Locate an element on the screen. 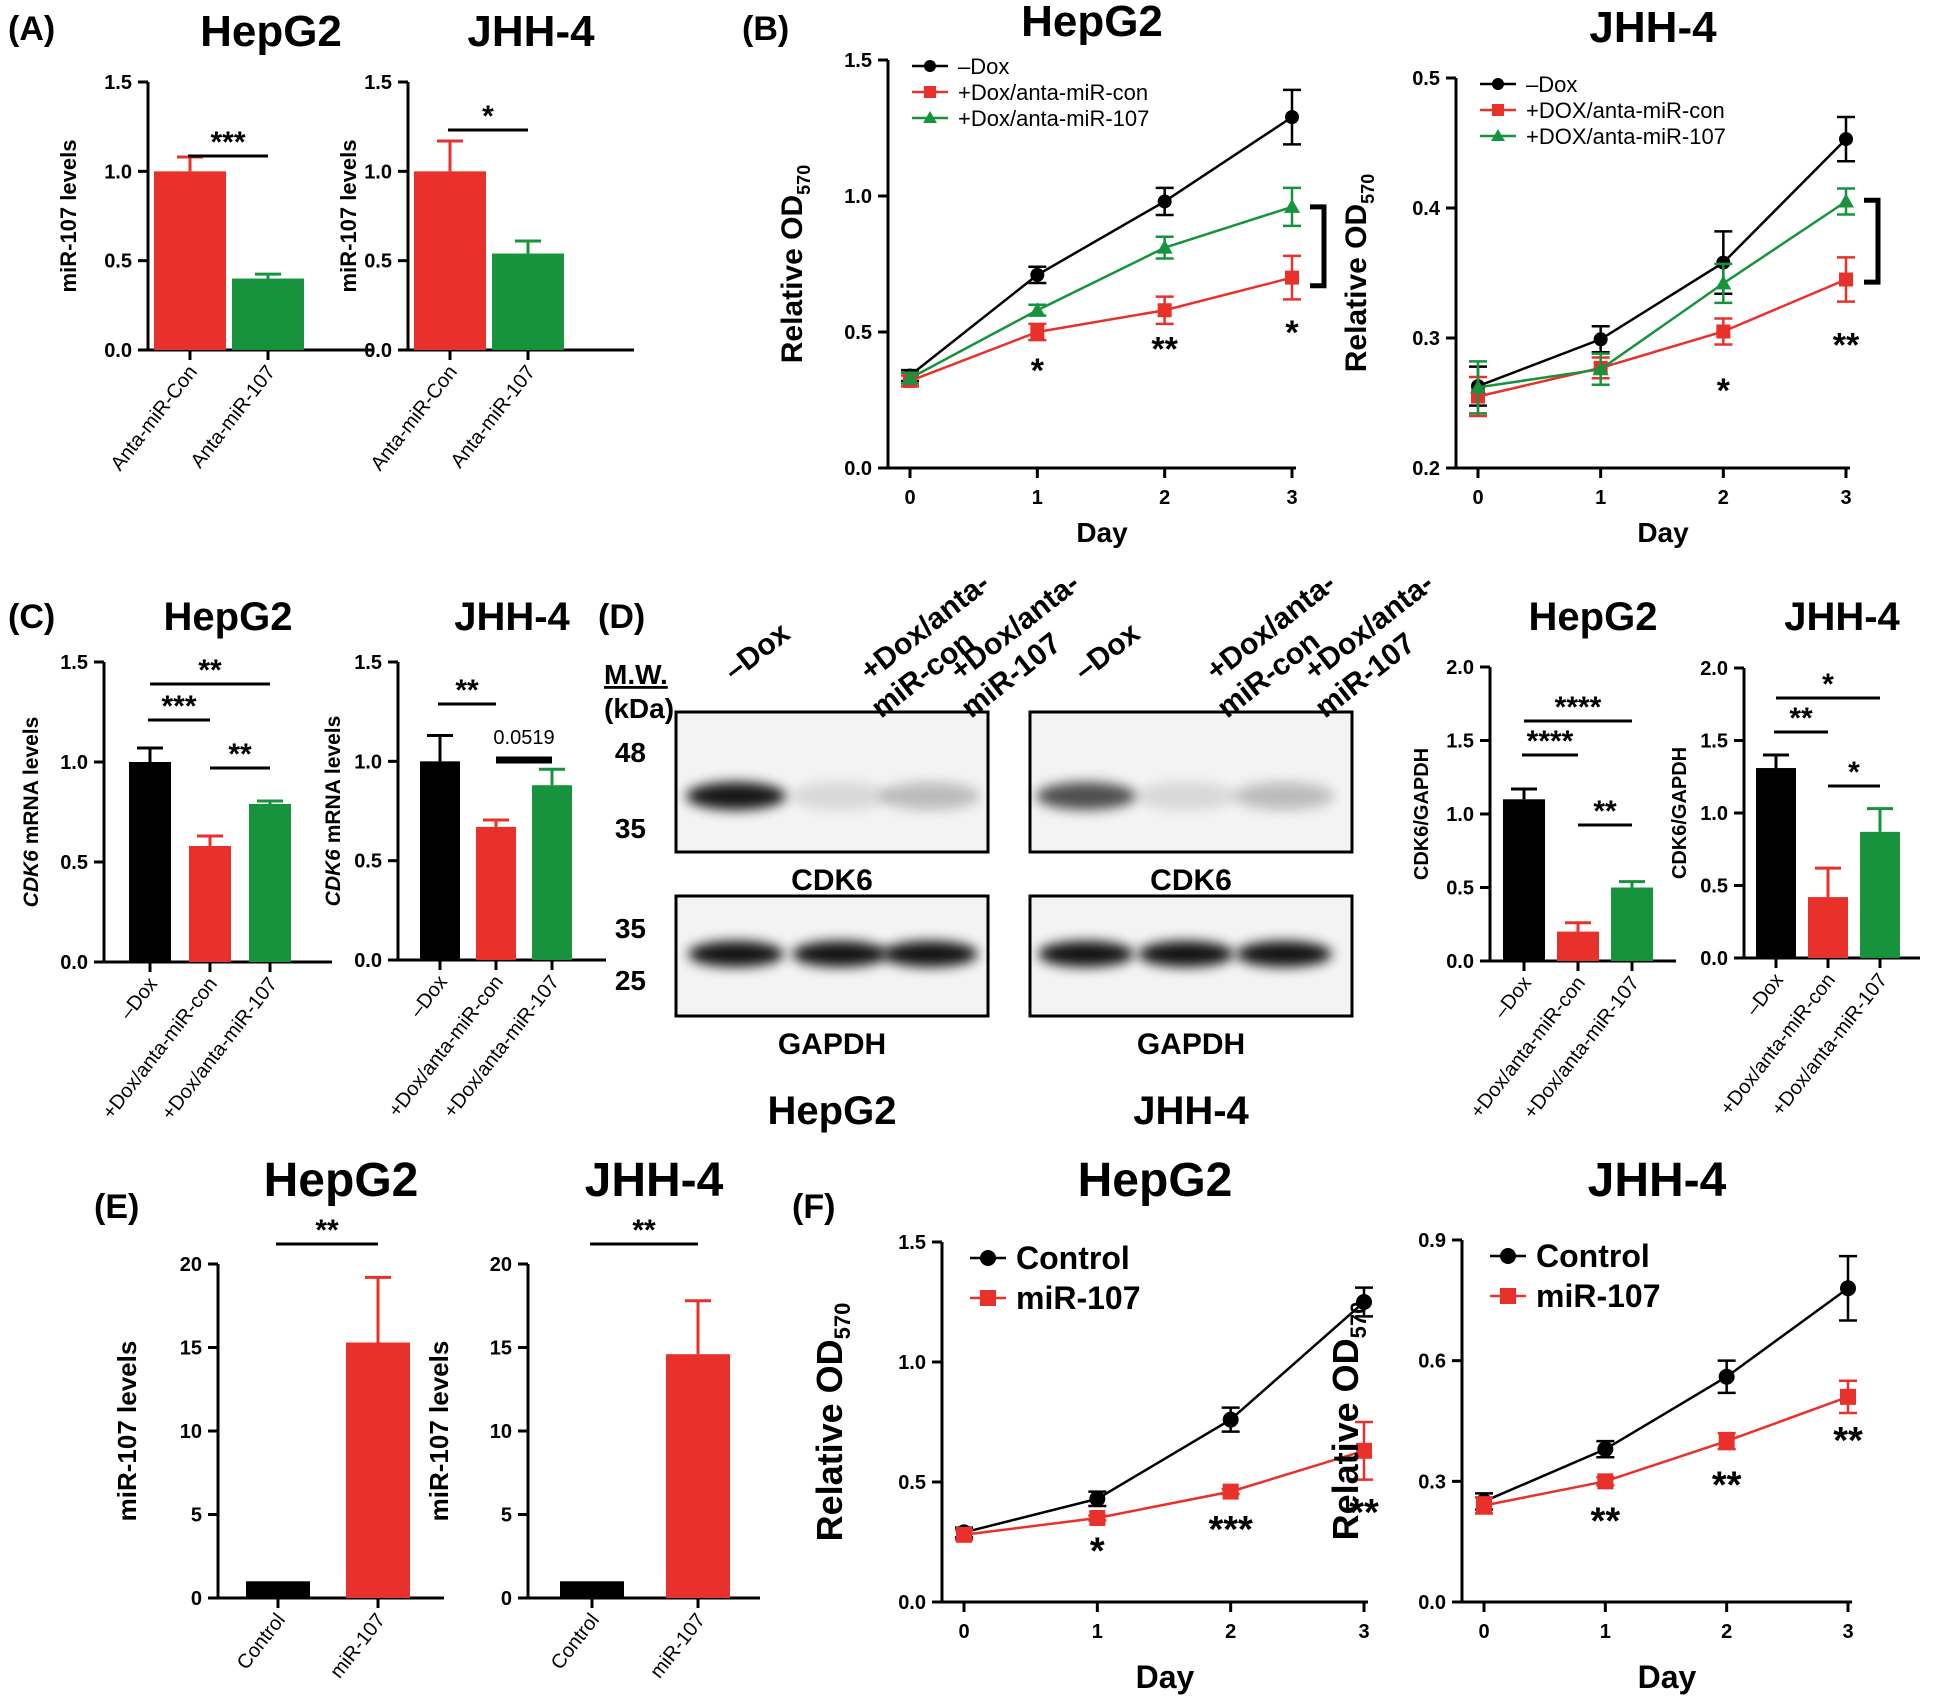  y-tick-label: 0.2 is located at coordinates (1426, 469).